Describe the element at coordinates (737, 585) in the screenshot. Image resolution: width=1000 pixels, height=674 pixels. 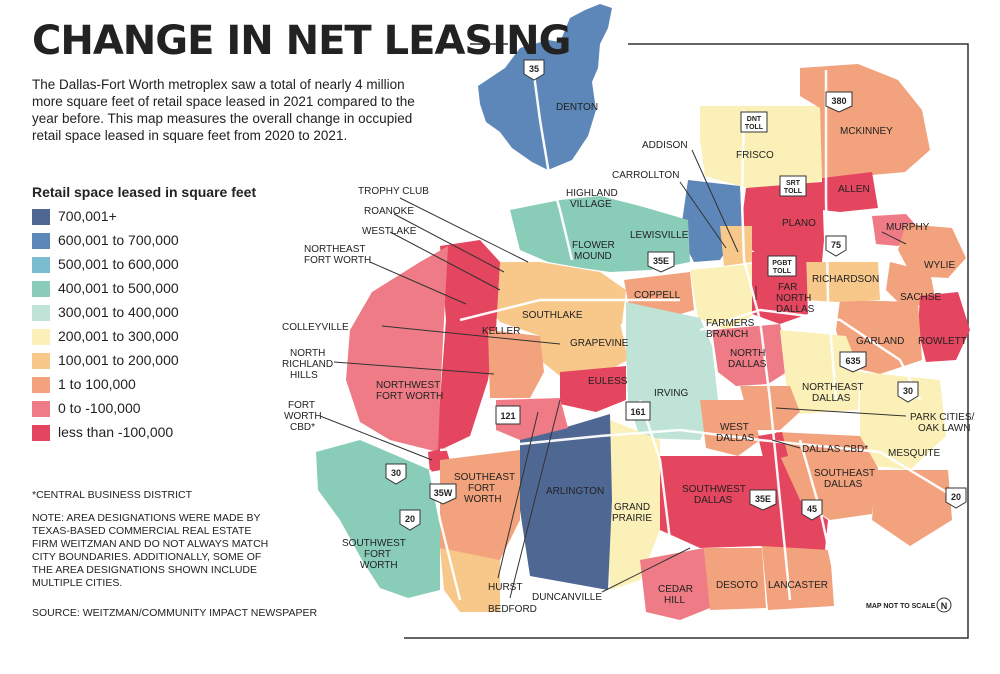
I see `label-desoto: DESOTO` at that location.